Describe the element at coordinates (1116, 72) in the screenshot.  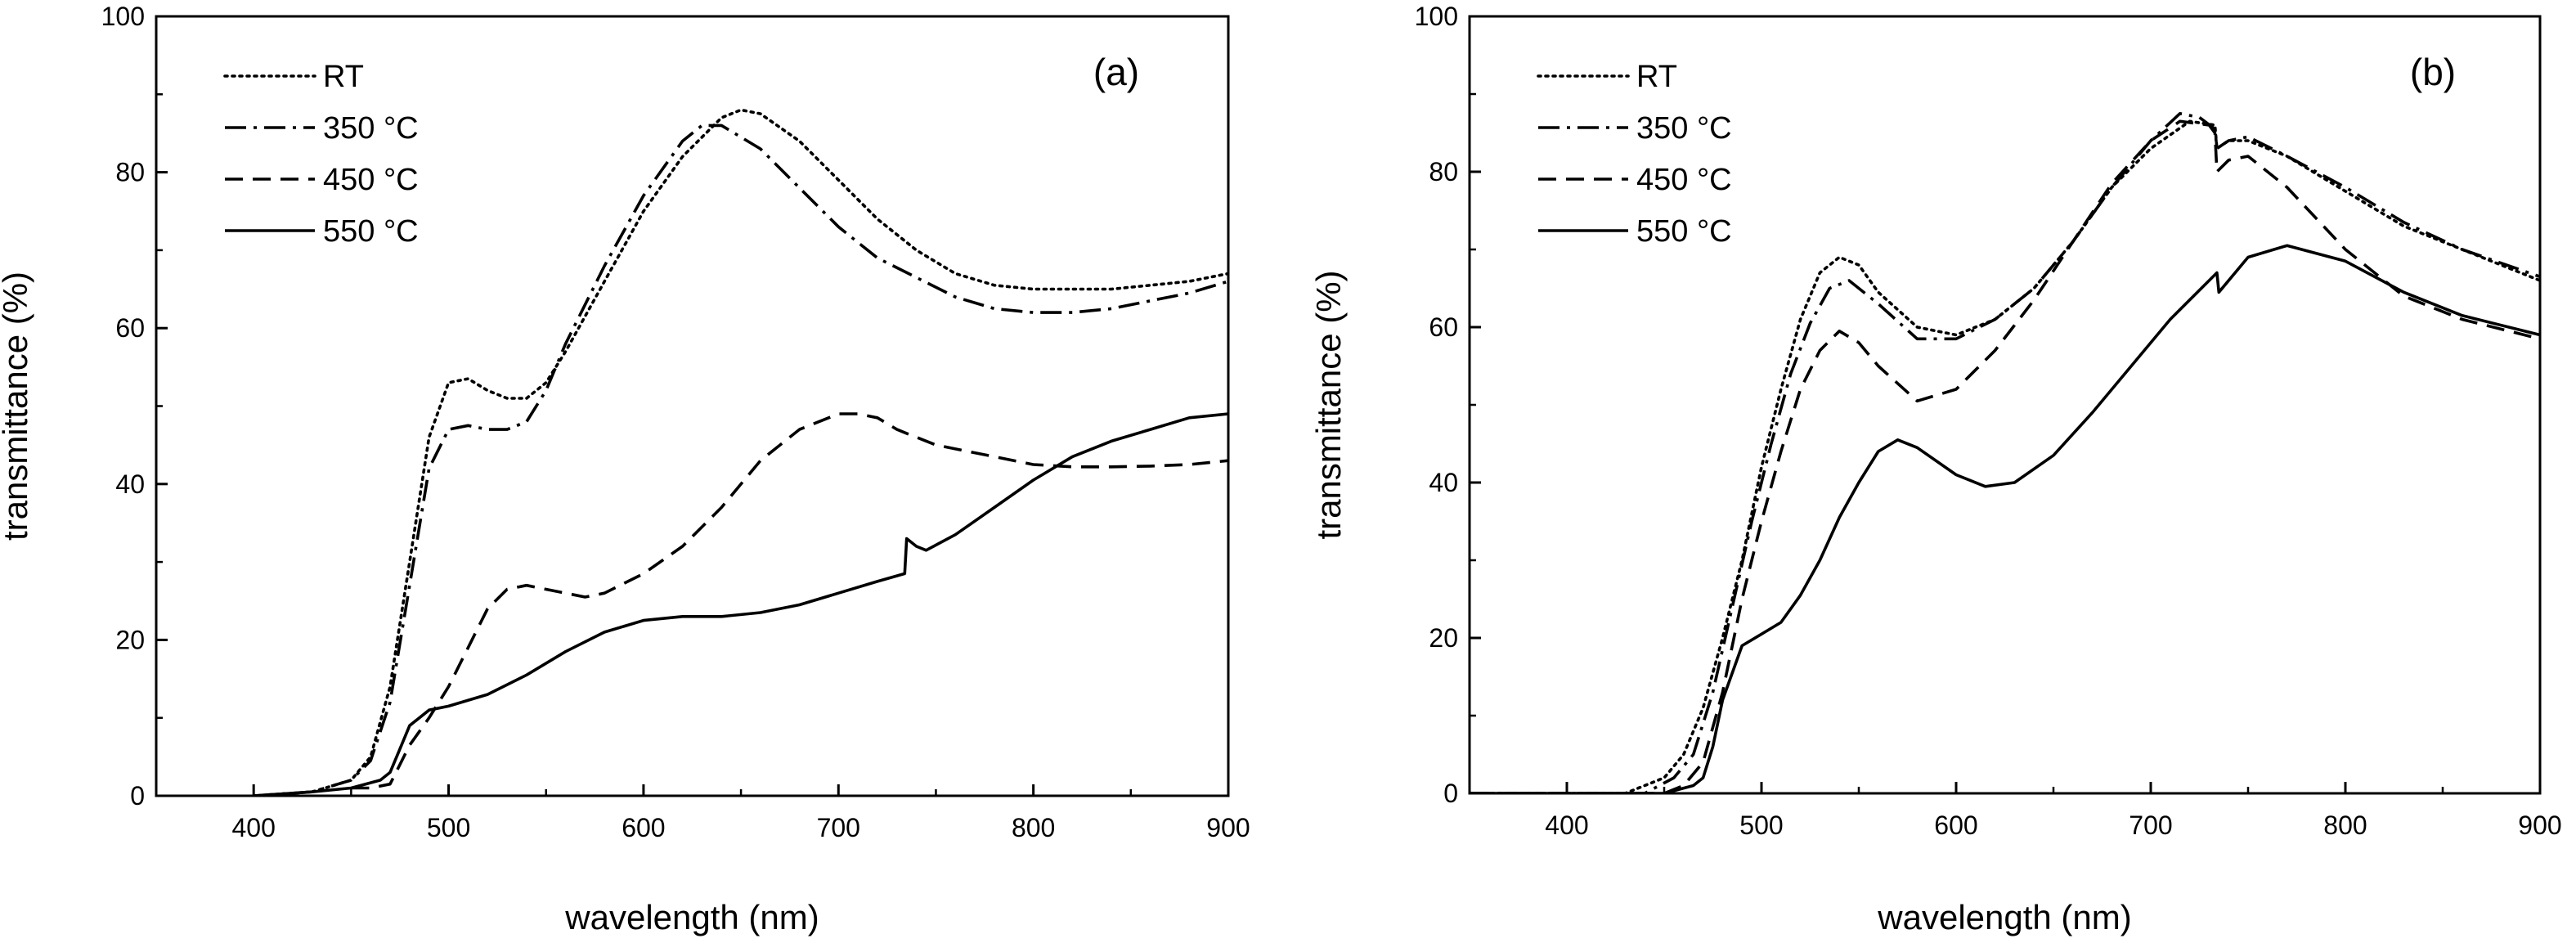
I see `panel-label: (a)` at that location.